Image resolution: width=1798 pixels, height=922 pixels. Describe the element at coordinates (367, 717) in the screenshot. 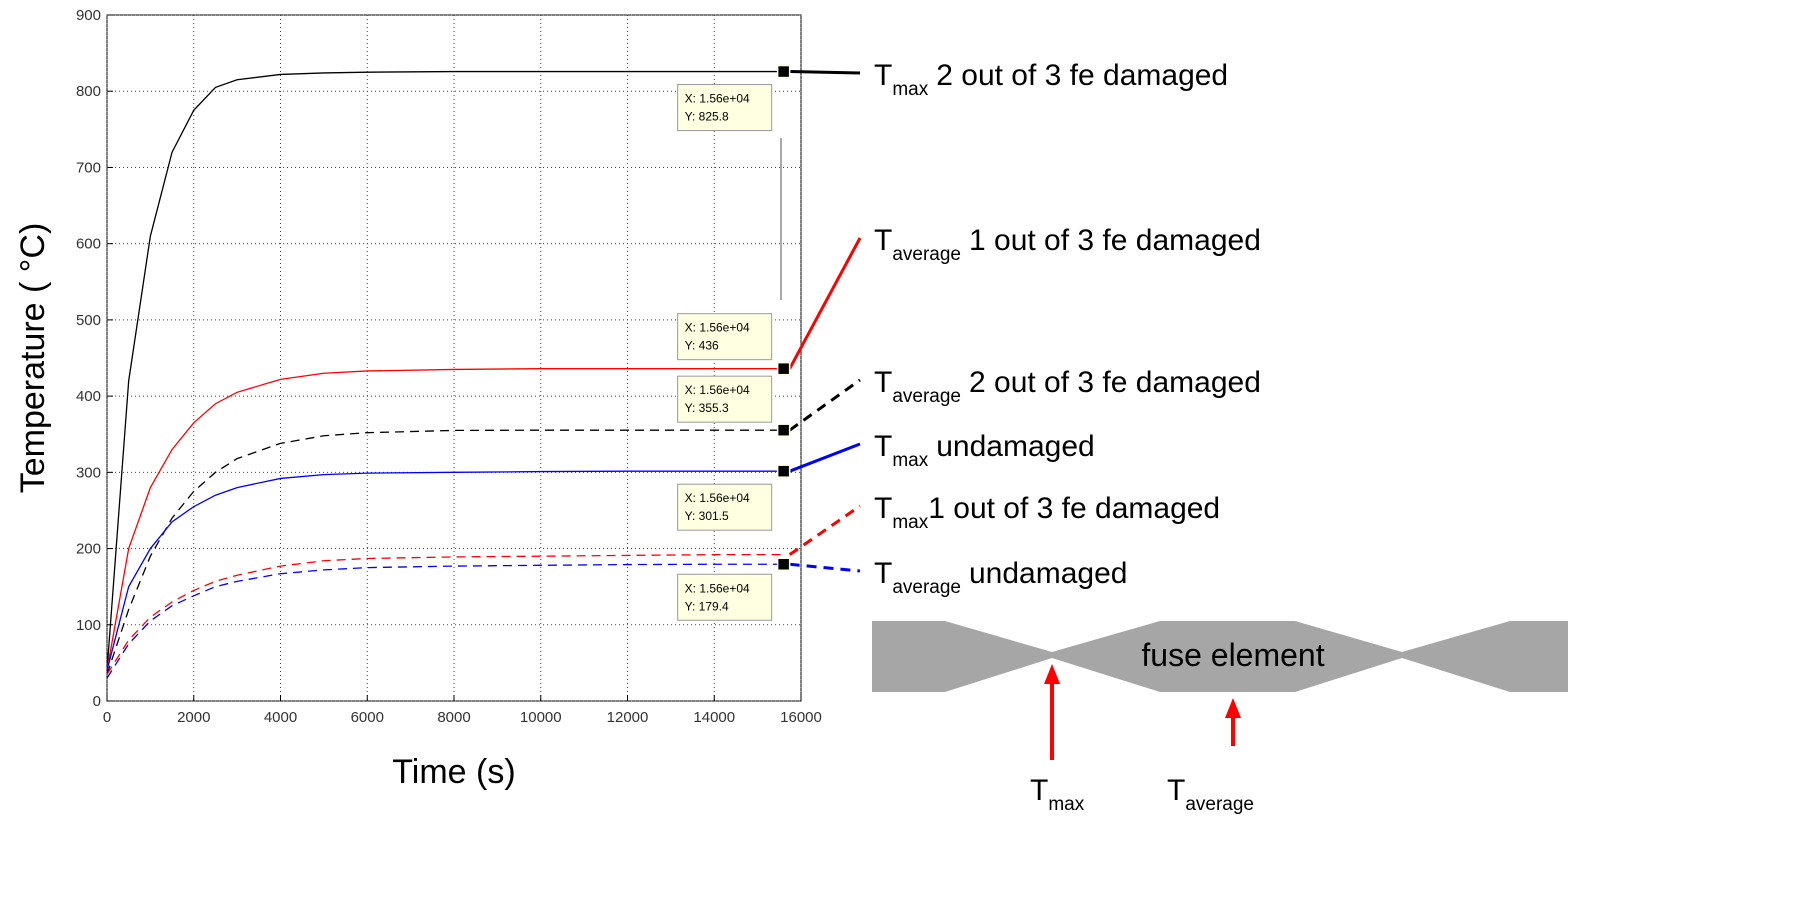

I see `x-tick-label: 6000` at that location.